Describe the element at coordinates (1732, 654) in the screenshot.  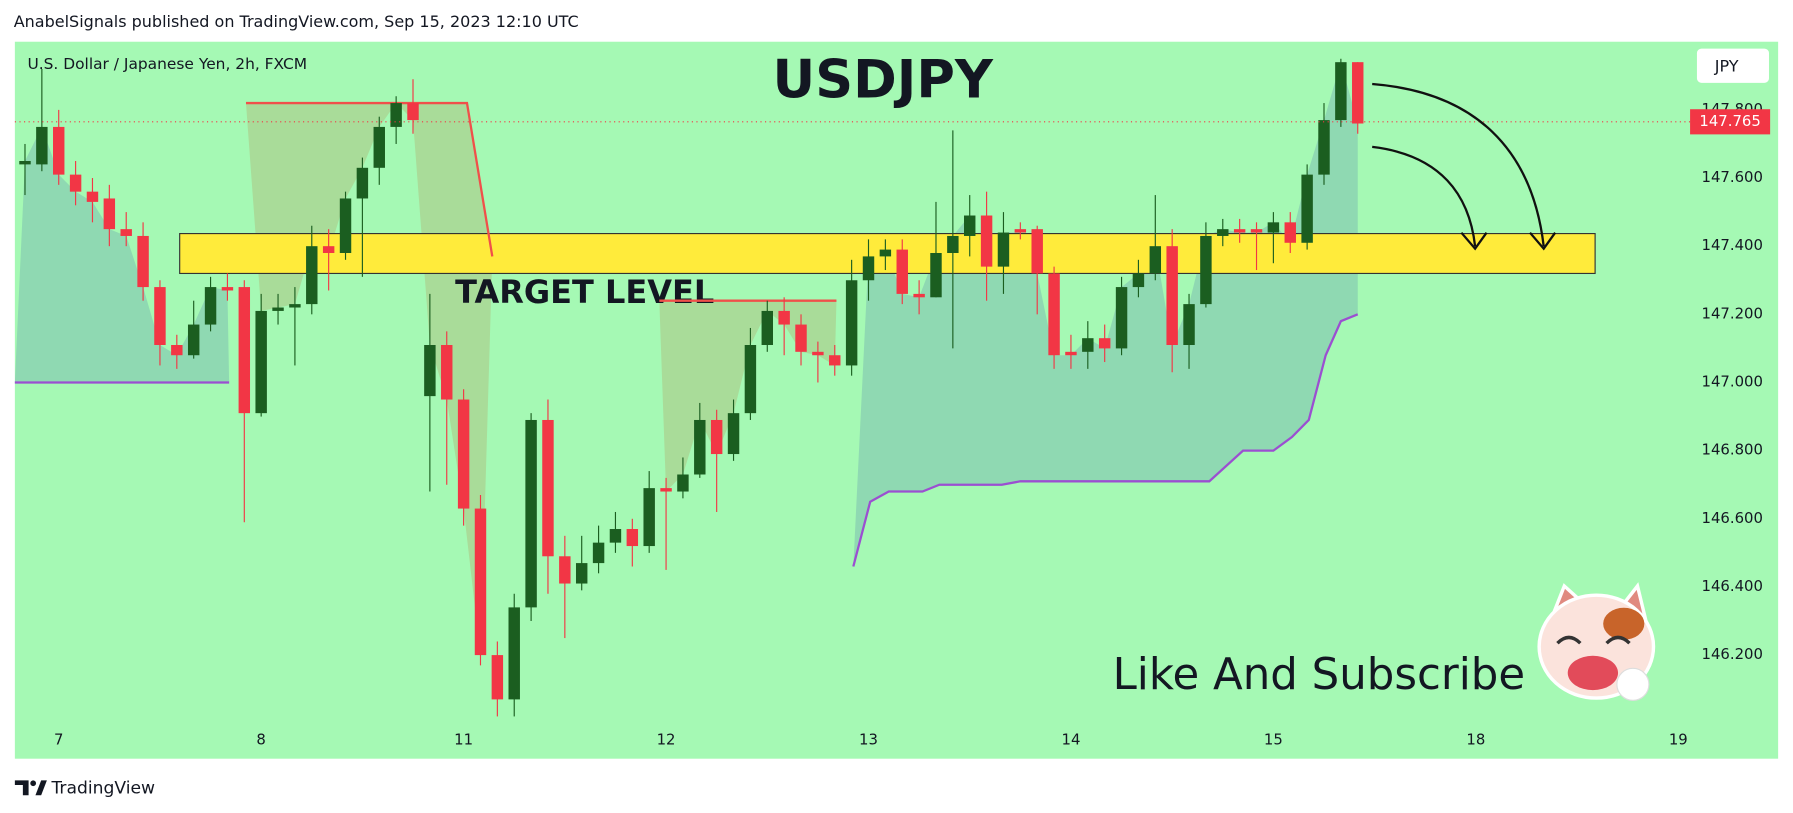
I see `y-tick-label: 146.200` at that location.